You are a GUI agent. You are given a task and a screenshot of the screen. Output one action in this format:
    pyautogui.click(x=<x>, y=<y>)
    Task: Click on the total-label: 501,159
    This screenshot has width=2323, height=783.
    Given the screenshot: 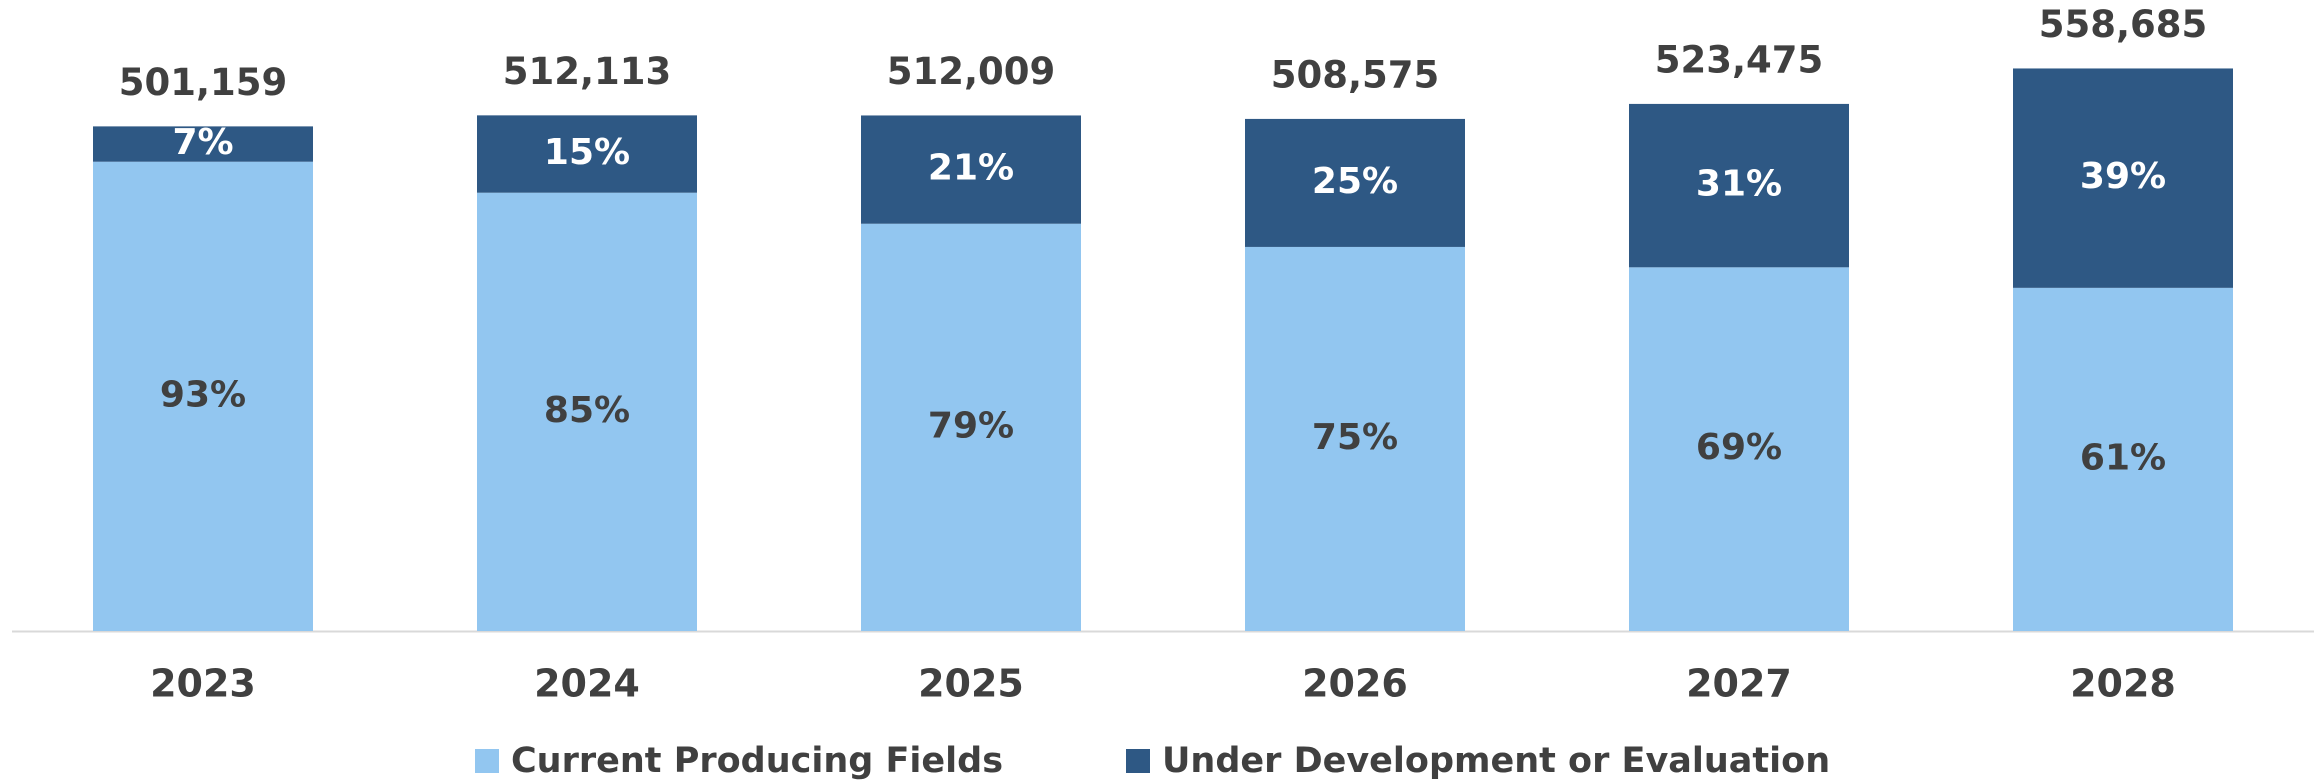 What is the action you would take?
    pyautogui.click(x=203, y=82)
    